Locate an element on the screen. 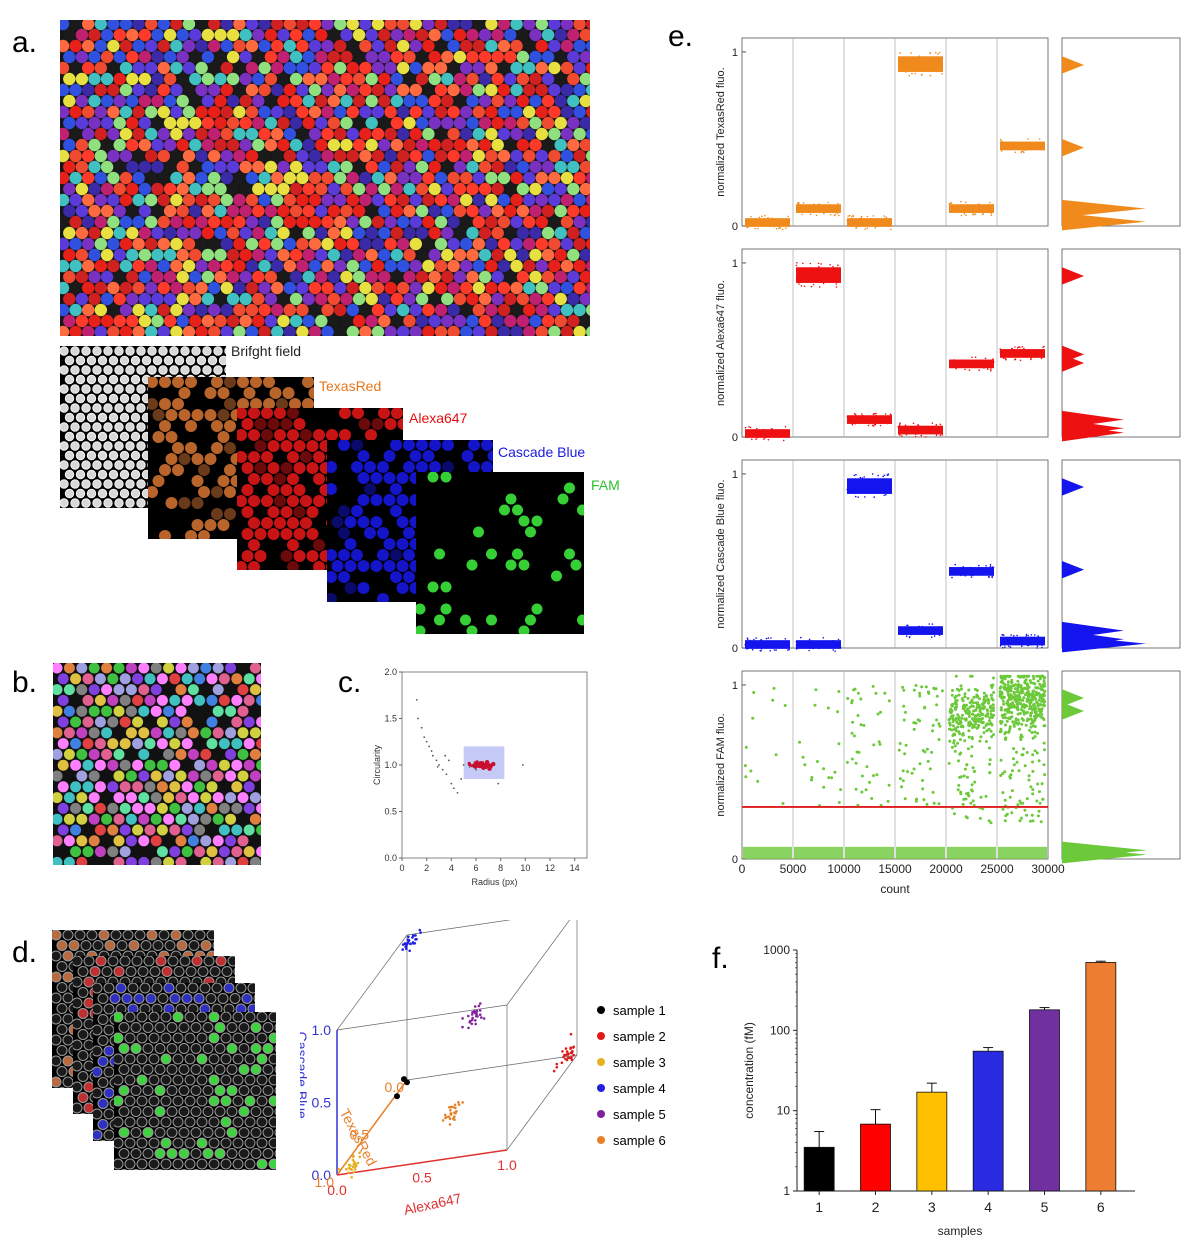  y-tick-label: 1.0 is located at coordinates (325, 1182).